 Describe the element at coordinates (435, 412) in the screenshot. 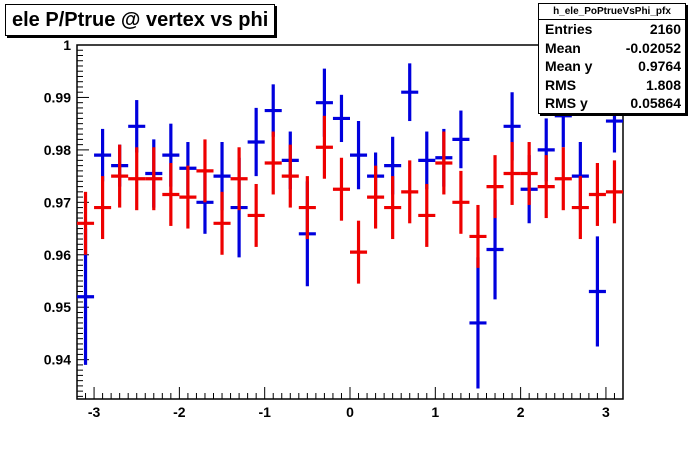

I see `x-tick-label: 1` at that location.